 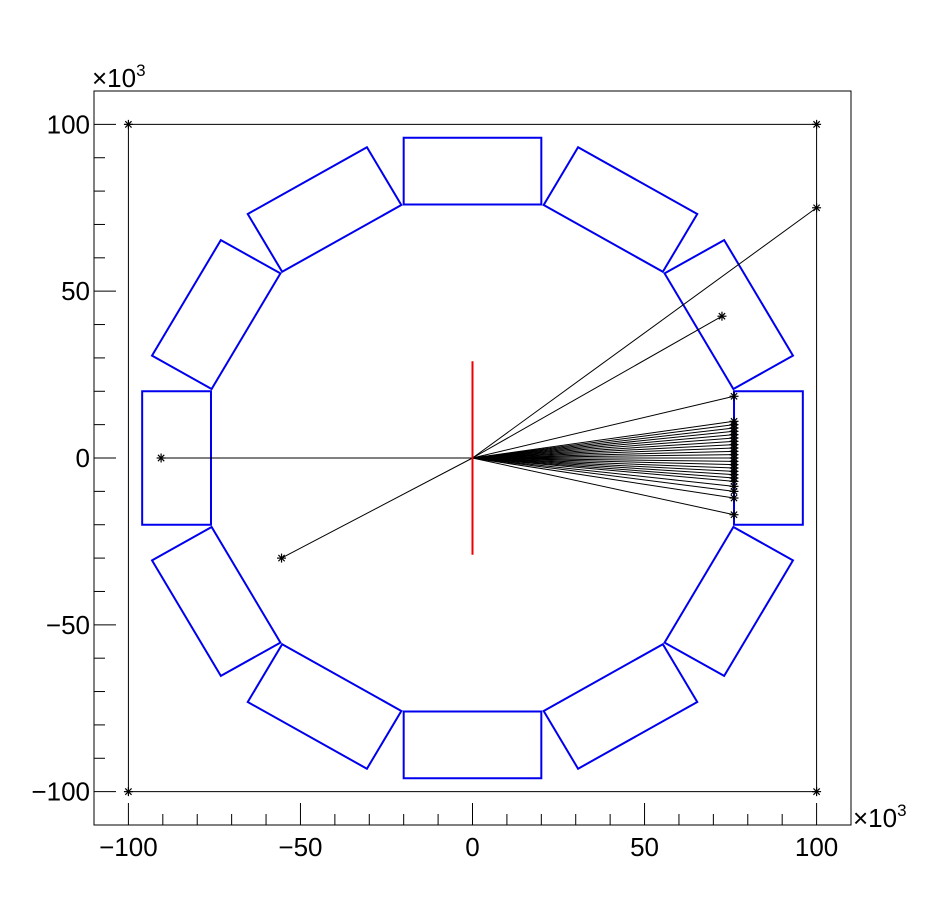 I want to click on x-tick-label: −100, so click(x=128, y=847).